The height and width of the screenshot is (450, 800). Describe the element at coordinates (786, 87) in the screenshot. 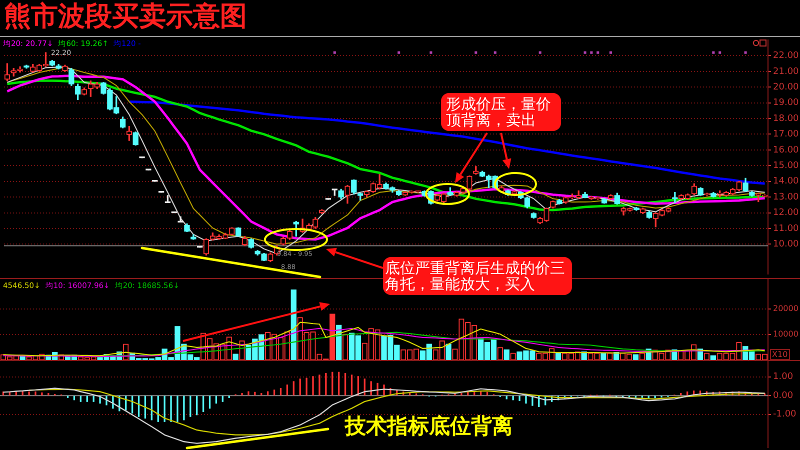

I see `y-tick-label: 20.00` at that location.